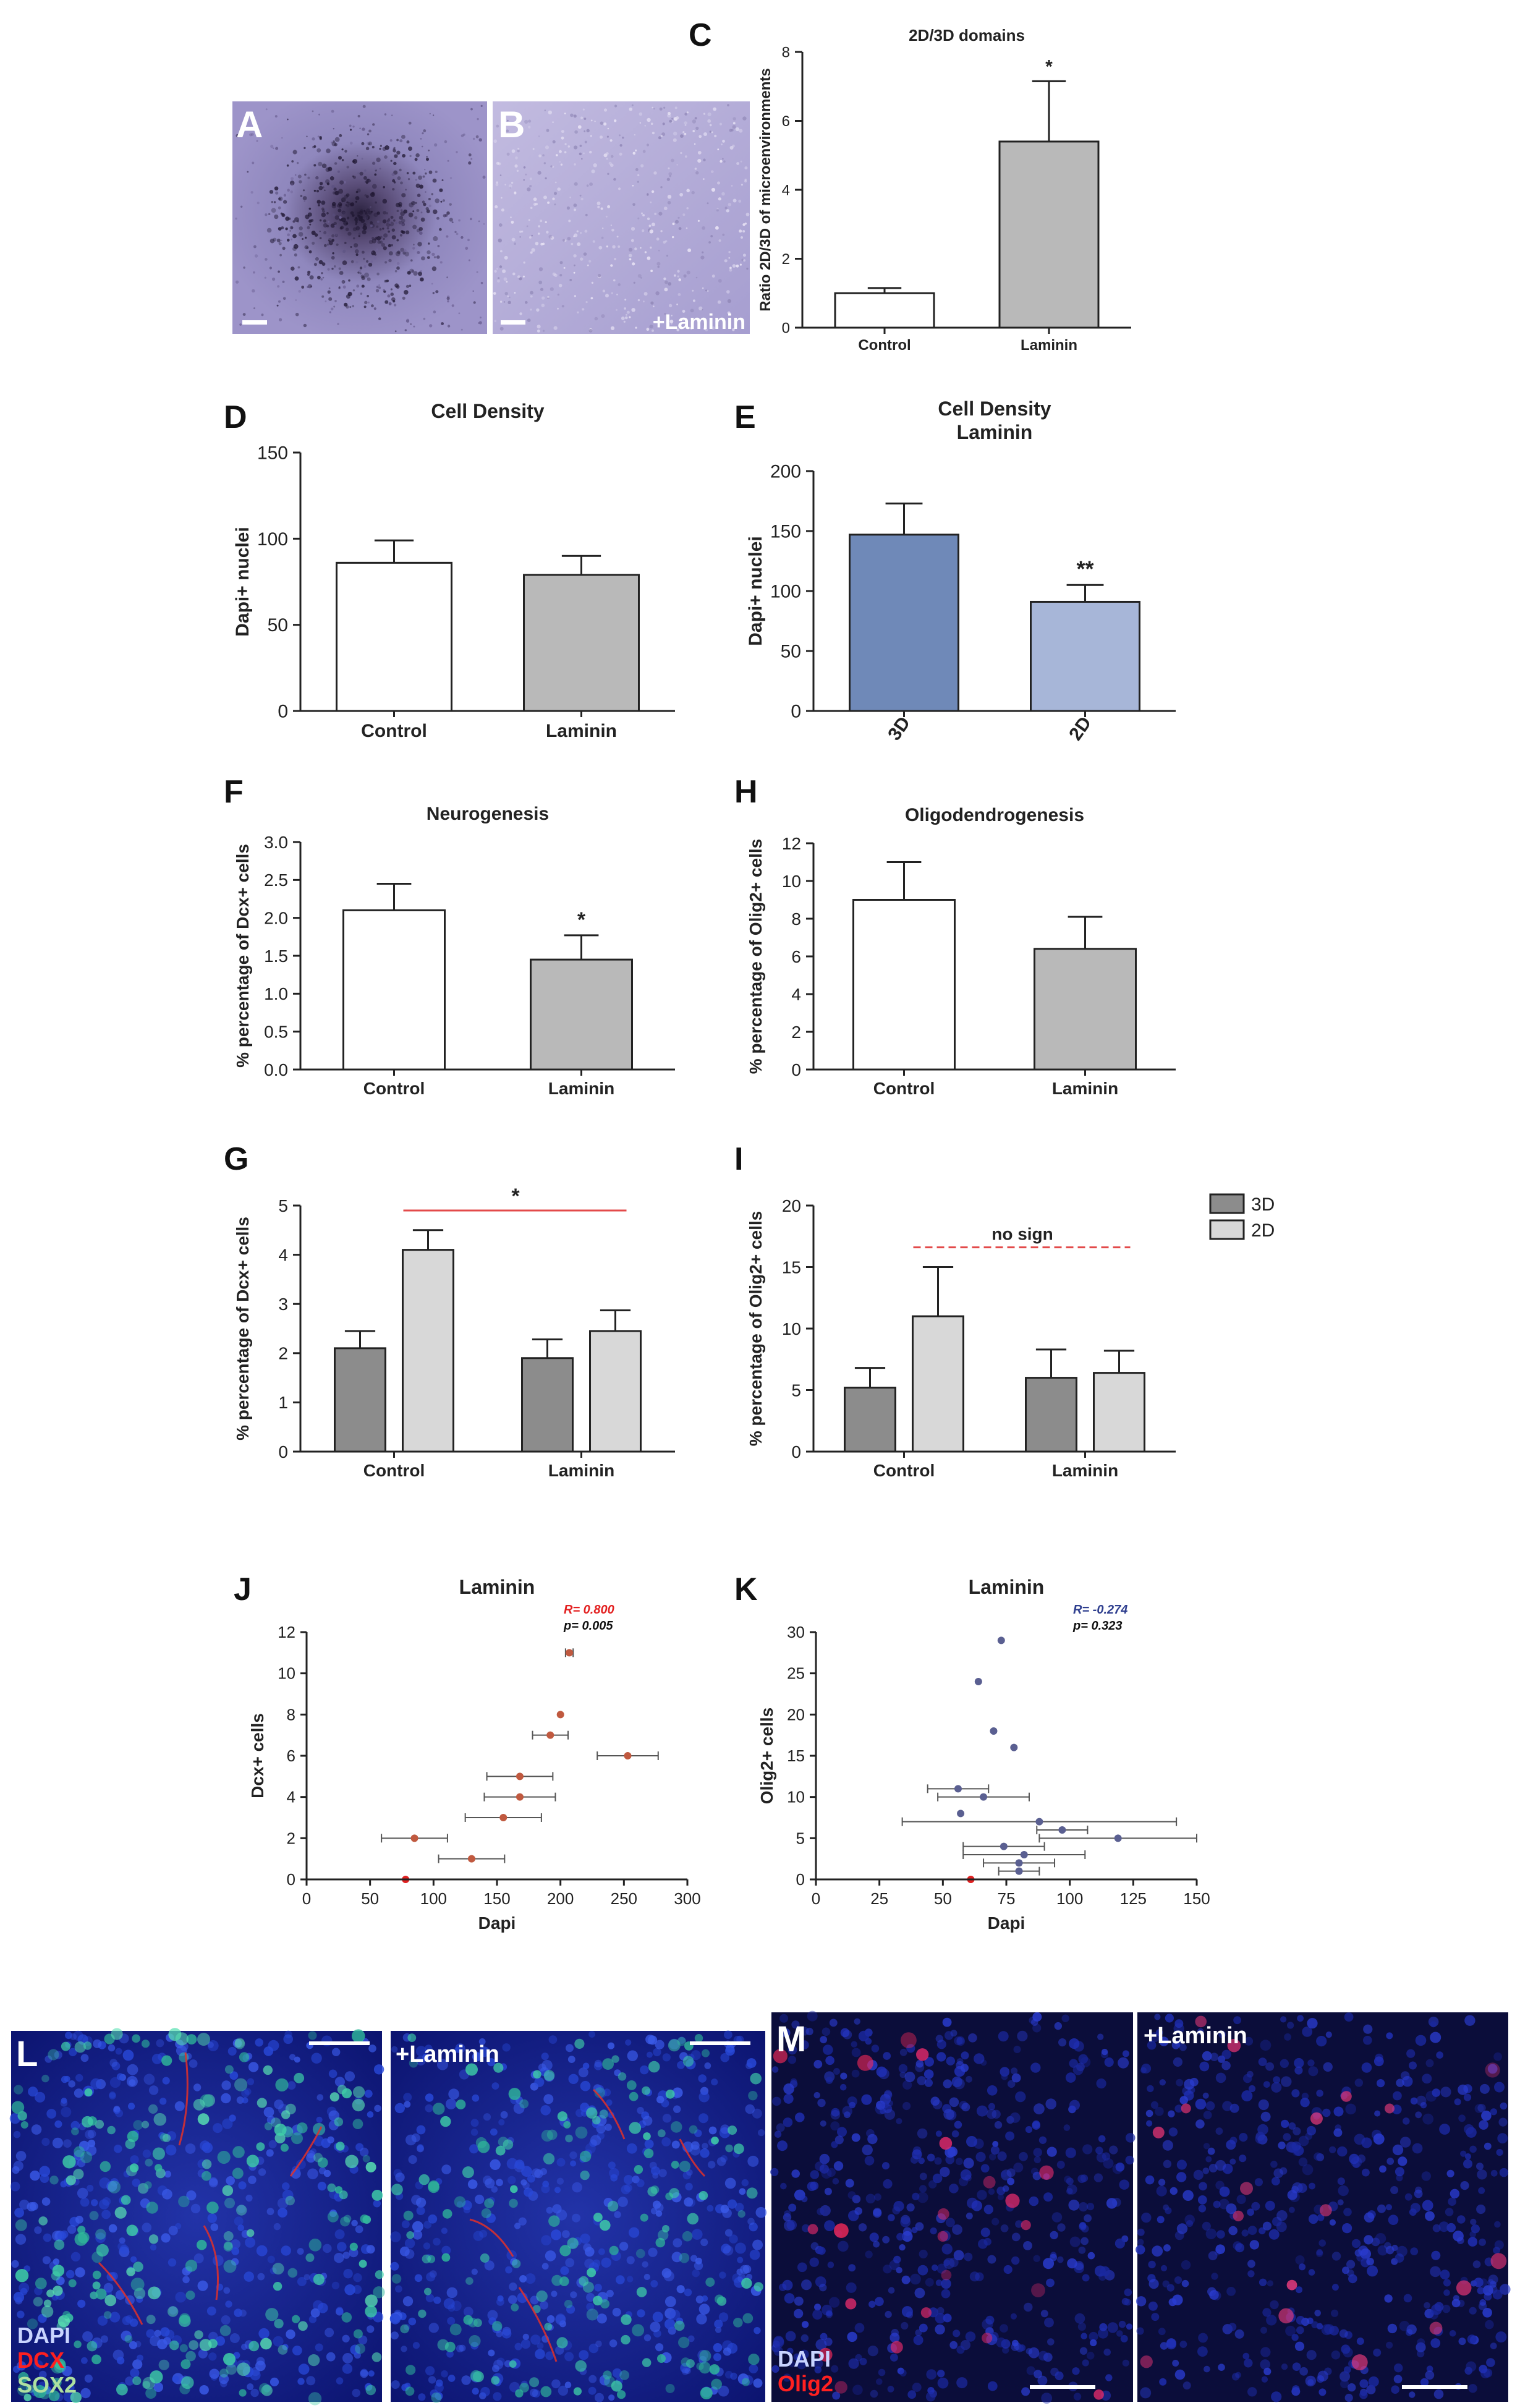 This screenshot has height=2408, width=1520. I want to click on bar-control, so click(394, 990).